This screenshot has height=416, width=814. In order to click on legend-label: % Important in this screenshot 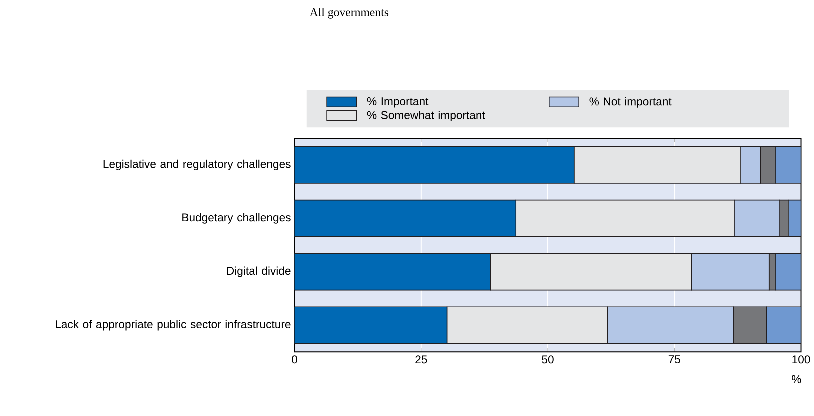, I will do `click(398, 102)`.